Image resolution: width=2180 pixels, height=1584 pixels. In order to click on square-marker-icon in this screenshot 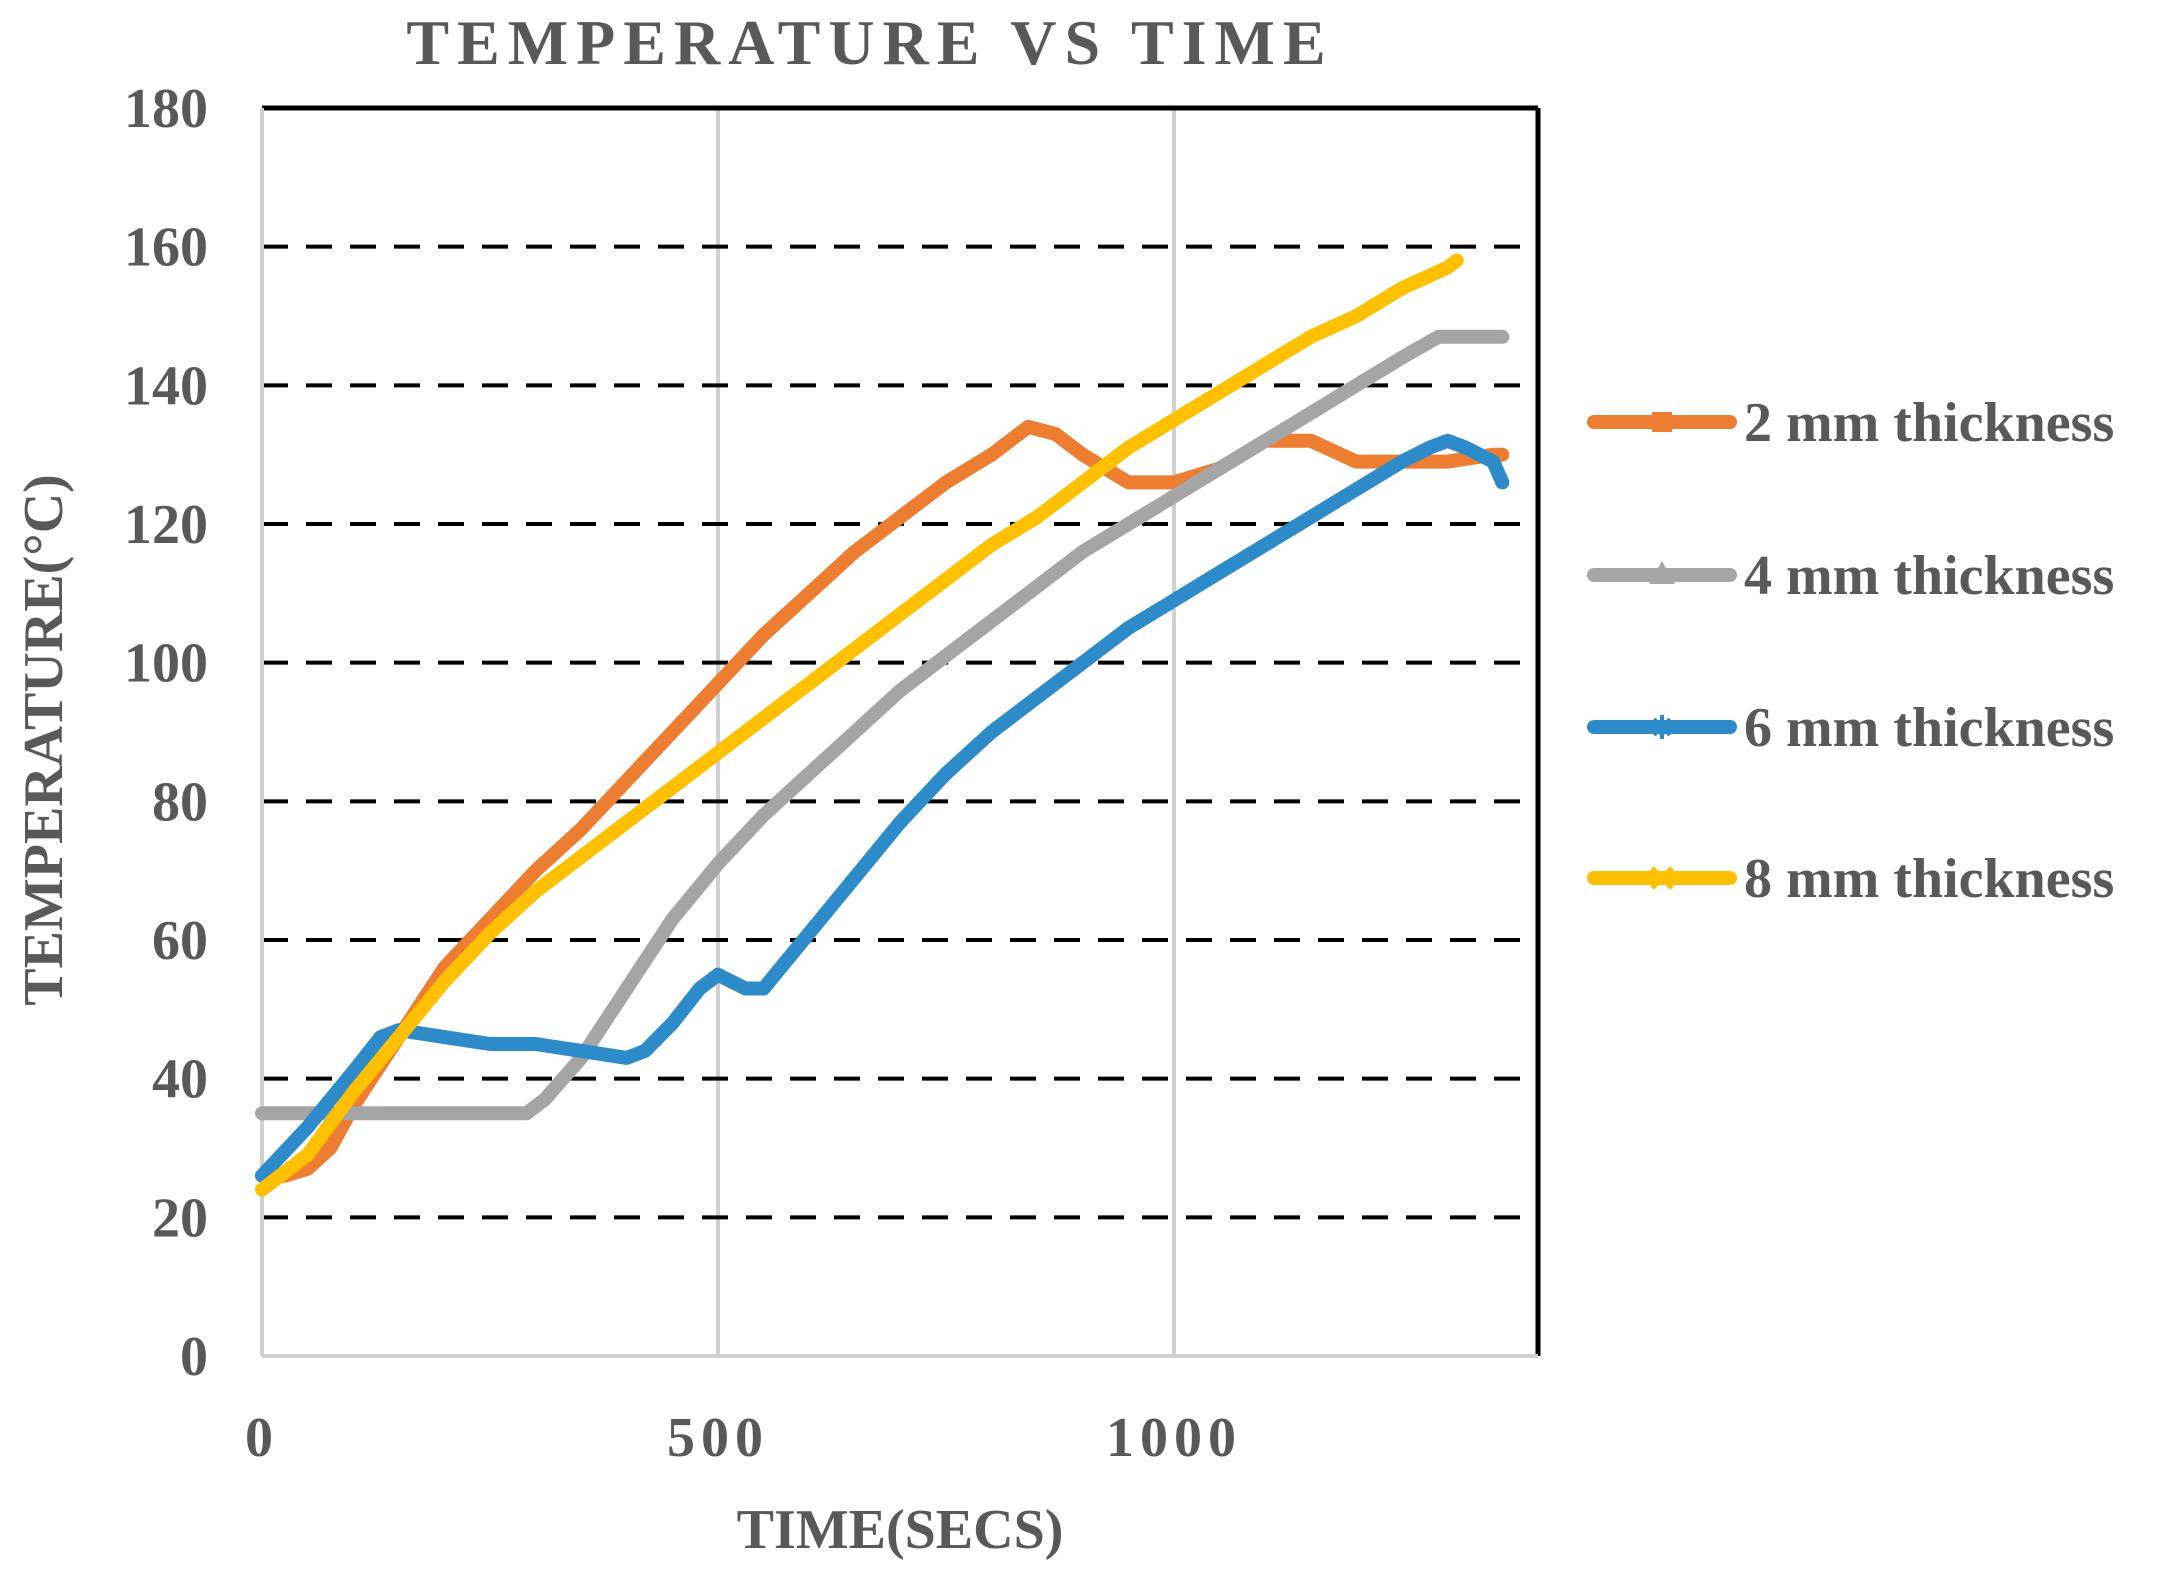, I will do `click(1662, 422)`.